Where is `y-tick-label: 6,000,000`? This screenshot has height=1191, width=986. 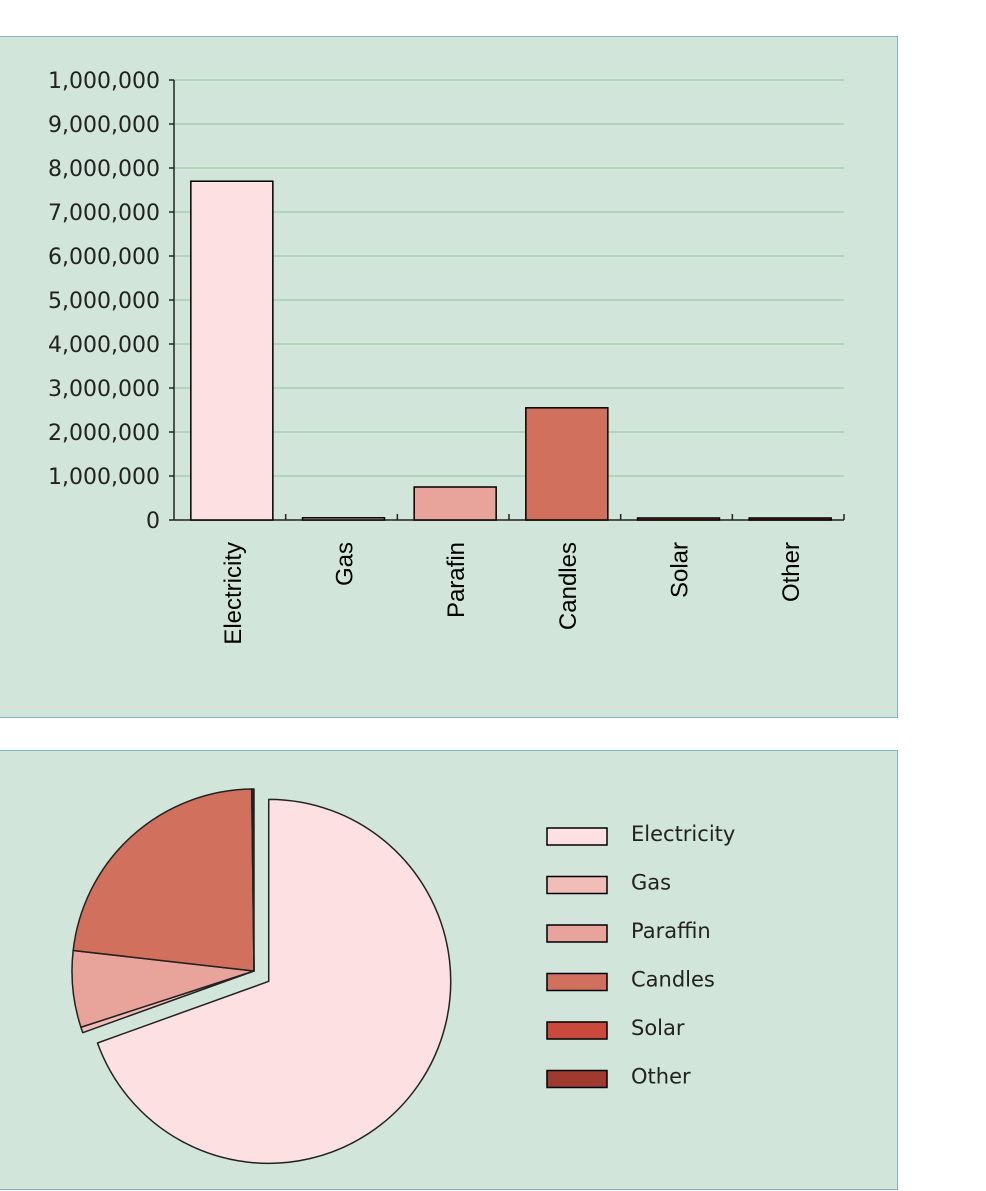 y-tick-label: 6,000,000 is located at coordinates (104, 257).